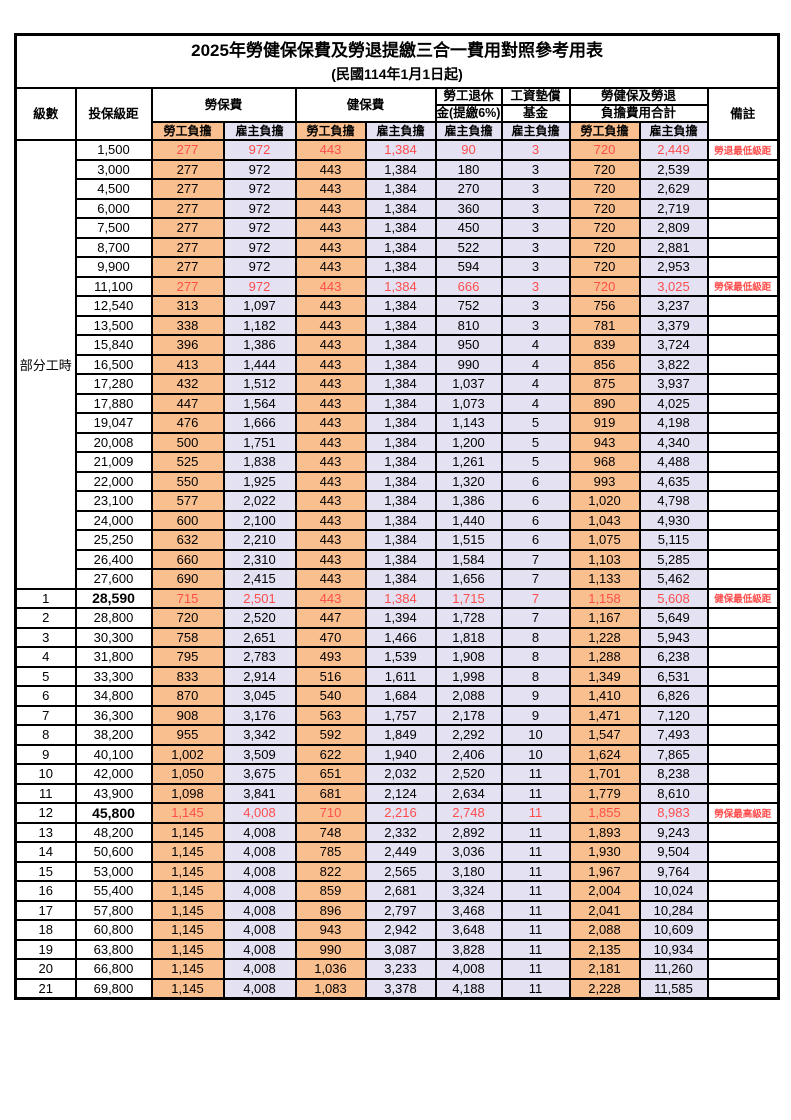  What do you see at coordinates (468, 384) in the screenshot?
I see `value-cell: 1,037` at bounding box center [468, 384].